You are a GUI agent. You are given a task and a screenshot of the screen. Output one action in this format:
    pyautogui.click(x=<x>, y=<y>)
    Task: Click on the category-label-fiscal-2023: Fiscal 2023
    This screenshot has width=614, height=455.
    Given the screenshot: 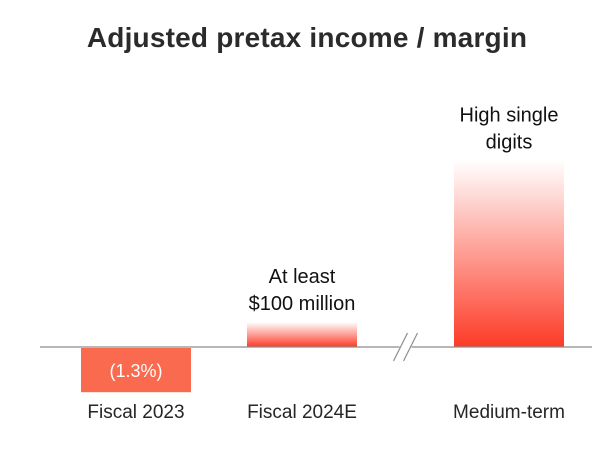 What is the action you would take?
    pyautogui.click(x=135, y=412)
    